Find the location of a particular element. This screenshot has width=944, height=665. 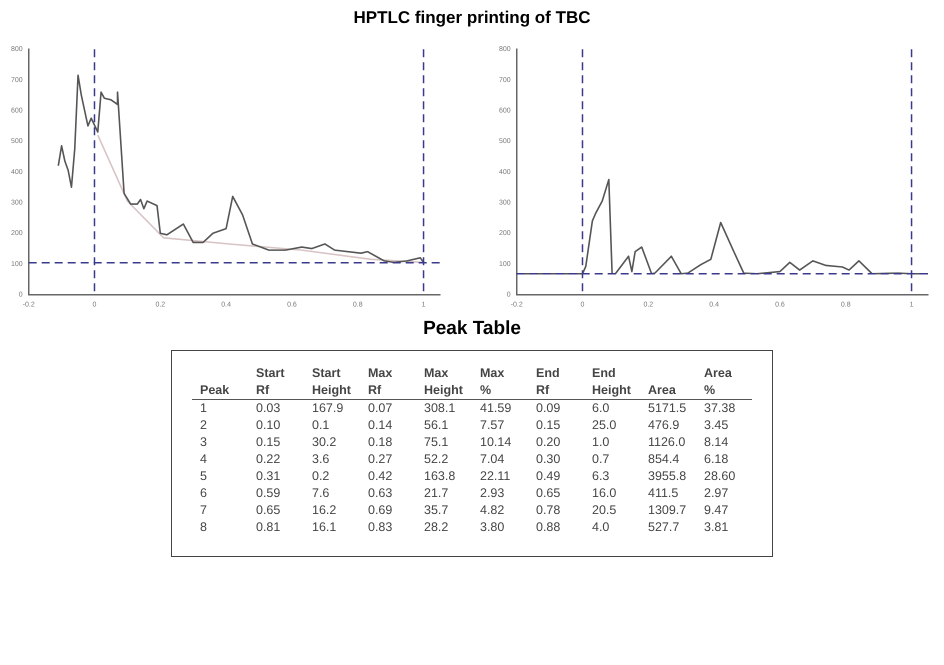

text: 6 0.59 7.6 0.63 21.7 2.93 0.65 16.0 411.5 2.97 is located at coordinates (464, 493).